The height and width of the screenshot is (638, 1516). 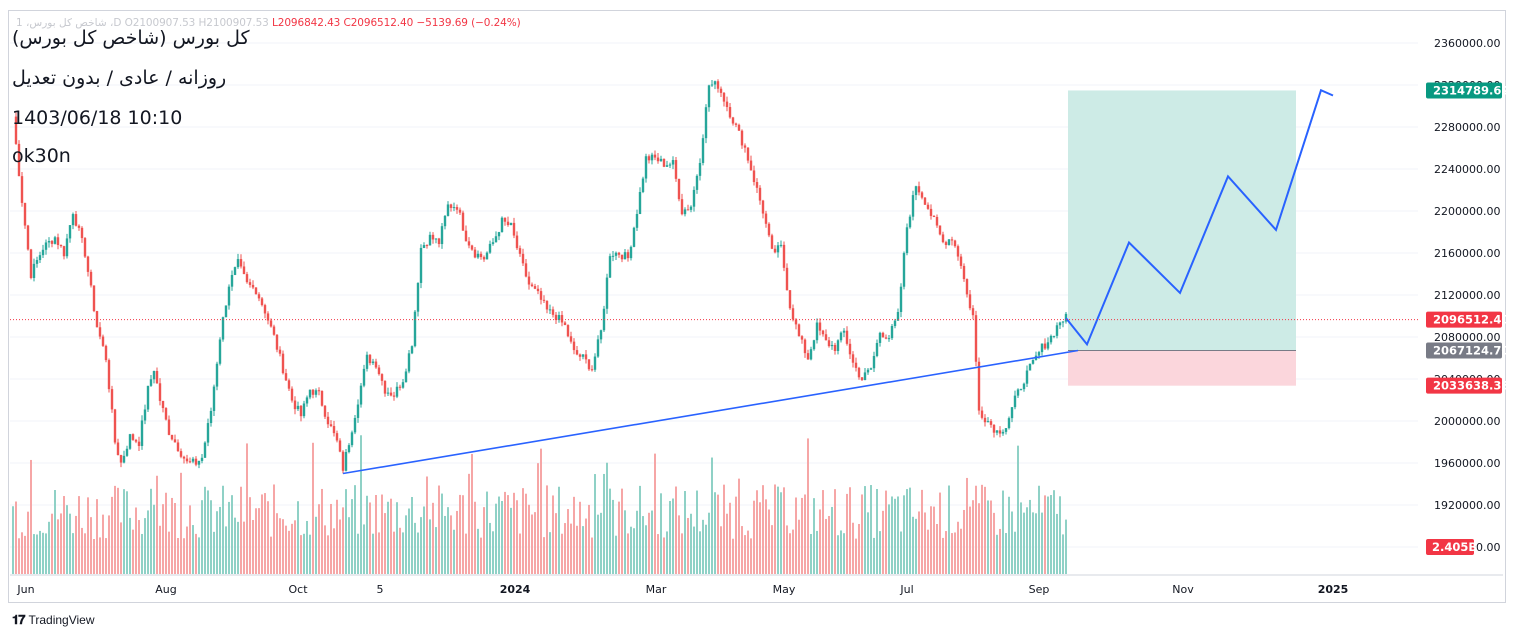 What do you see at coordinates (69, 23) in the screenshot?
I see `symbol-label: 1 ،شاخص کل بورس ،D` at bounding box center [69, 23].